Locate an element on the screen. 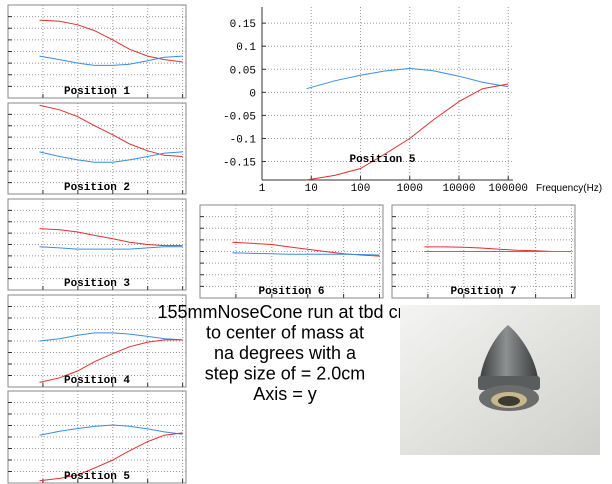  photo is located at coordinates (500, 380).